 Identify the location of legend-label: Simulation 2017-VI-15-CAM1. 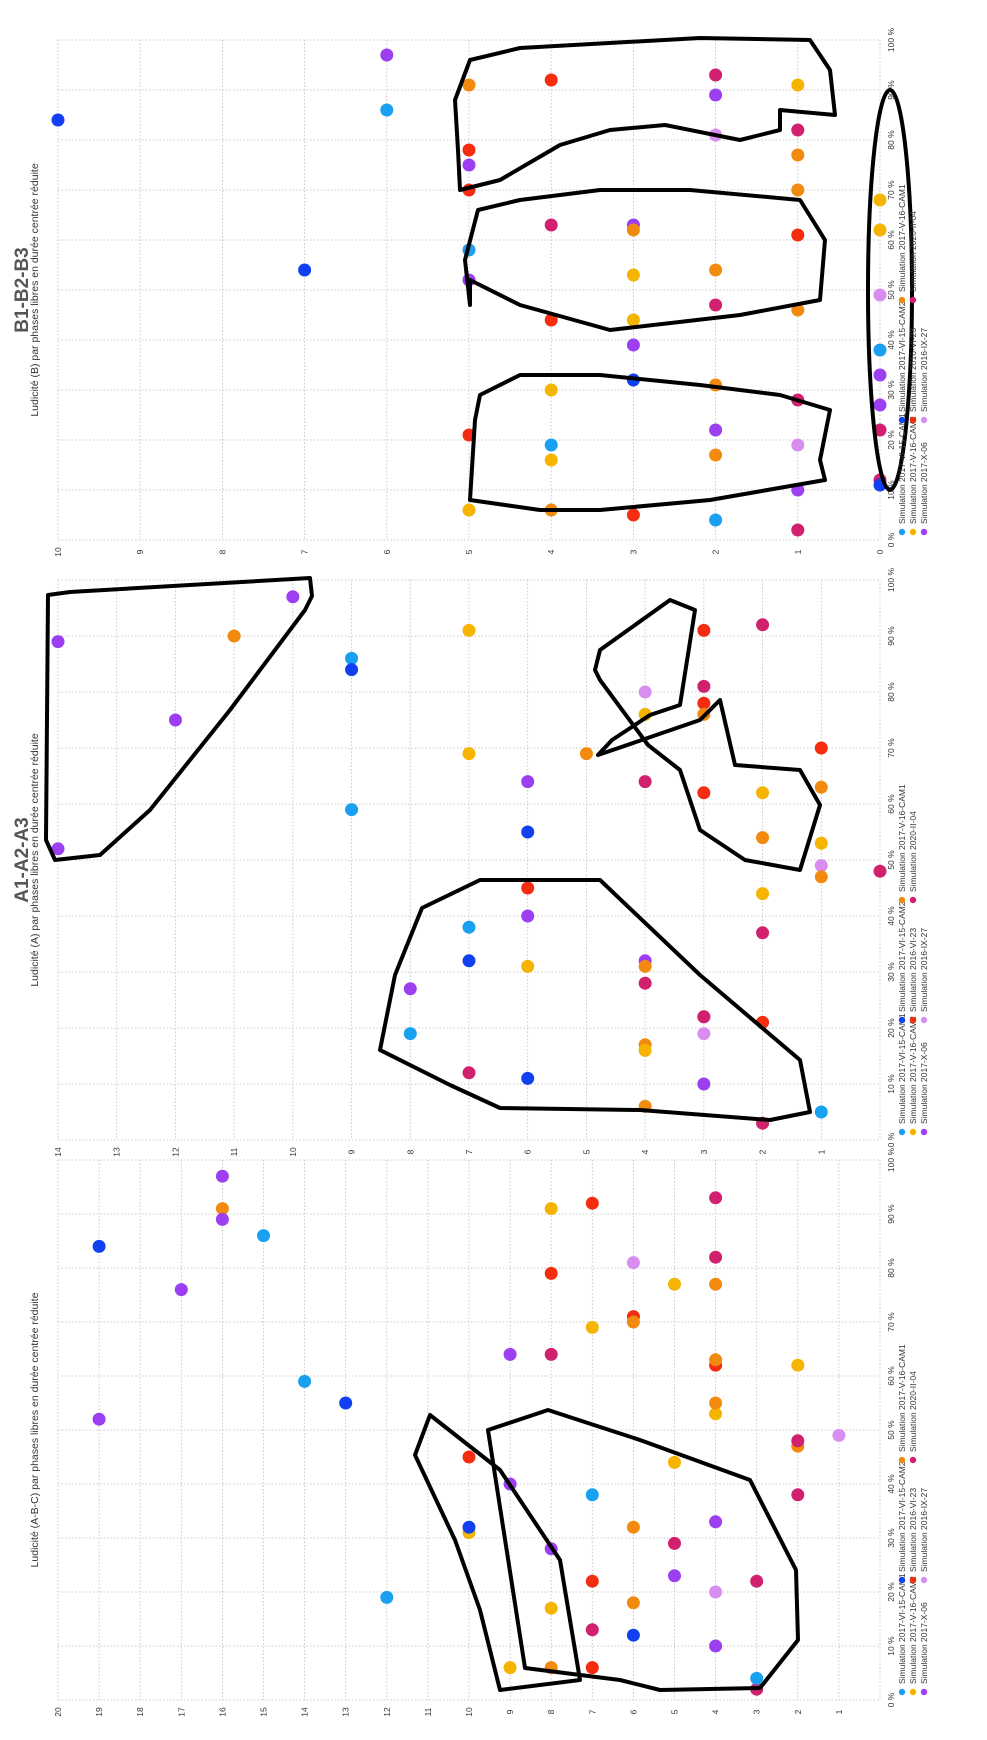
(902, 468).